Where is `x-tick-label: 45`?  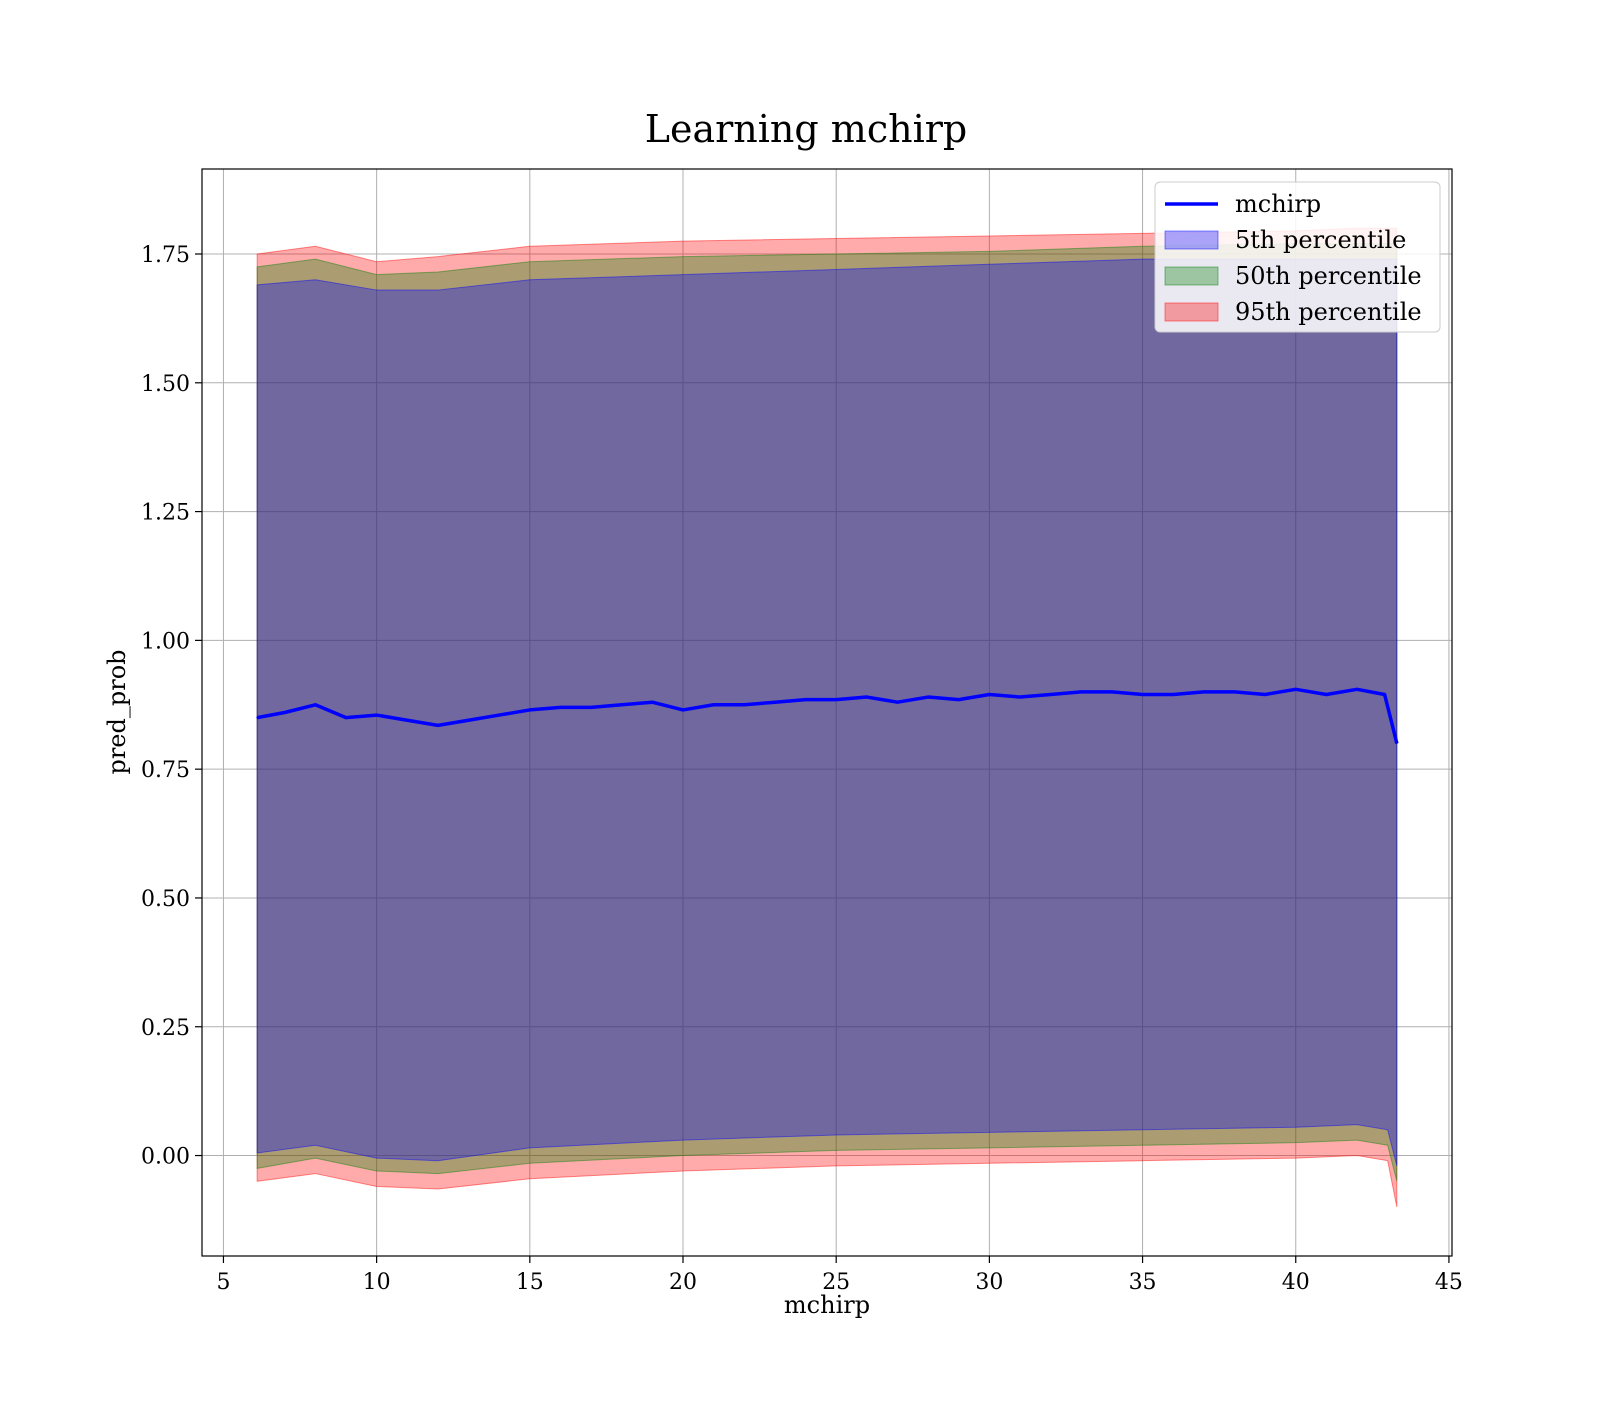 x-tick-label: 45 is located at coordinates (1449, 1282).